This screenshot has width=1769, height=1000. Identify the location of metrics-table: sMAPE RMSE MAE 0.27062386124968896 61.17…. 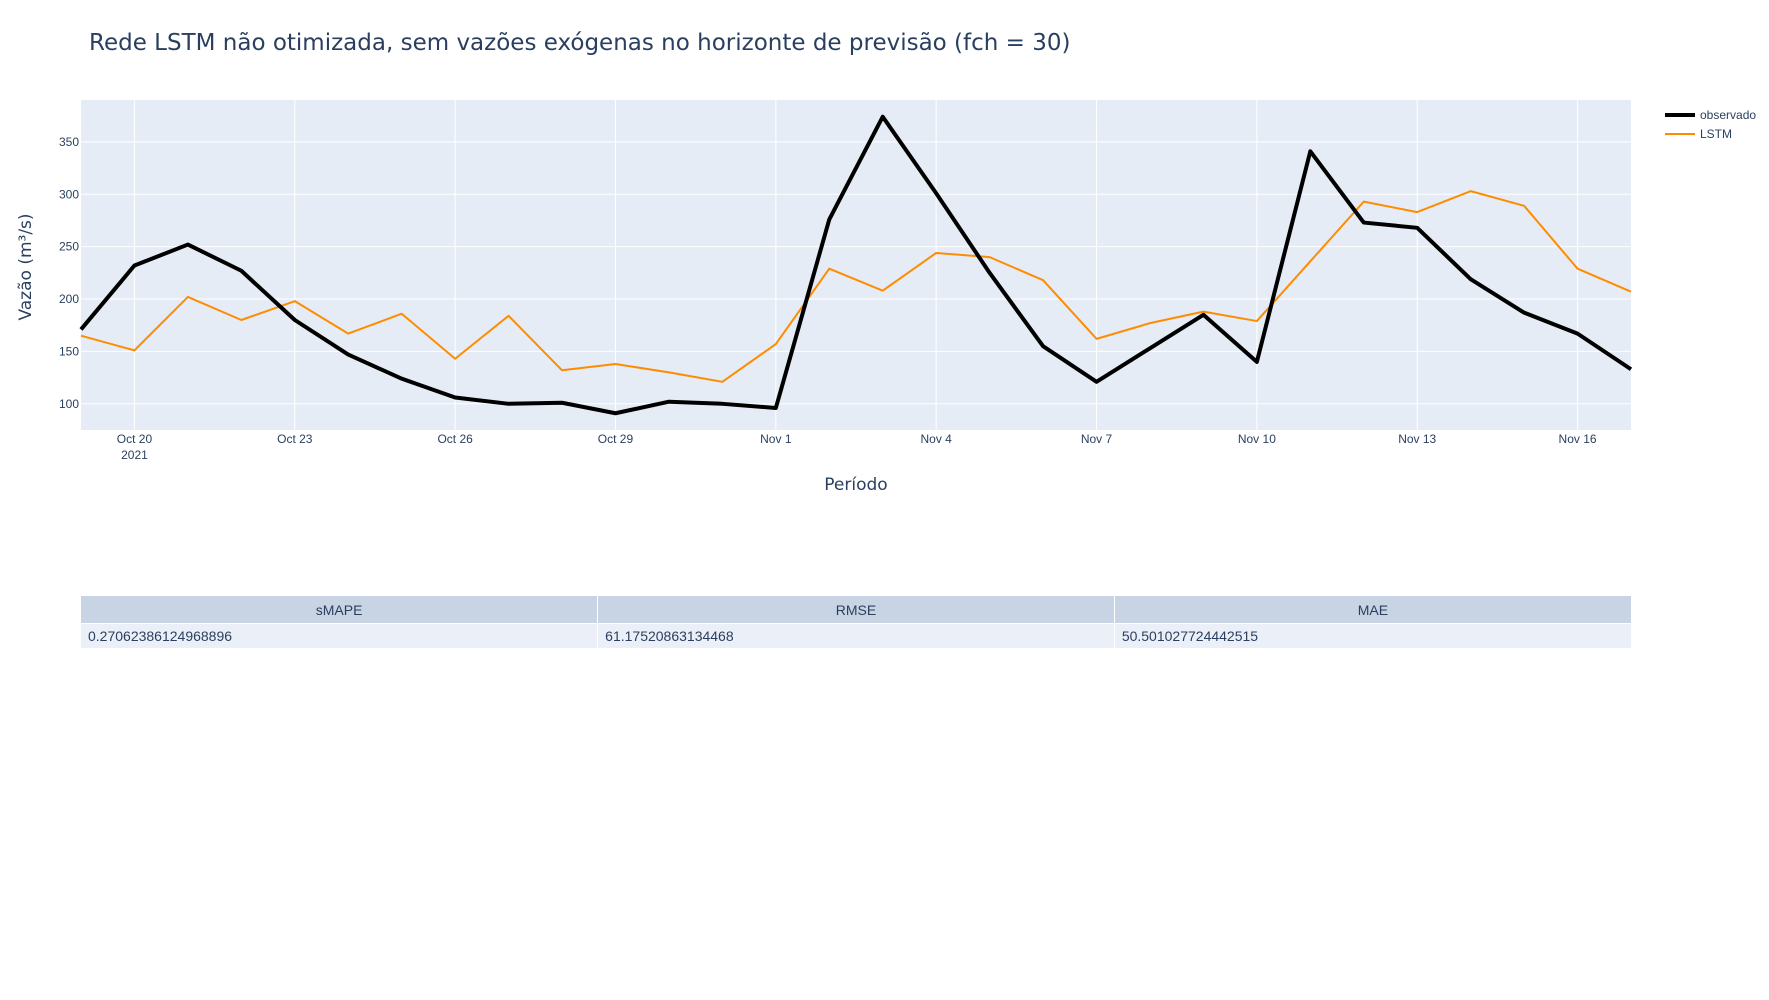
(856, 622).